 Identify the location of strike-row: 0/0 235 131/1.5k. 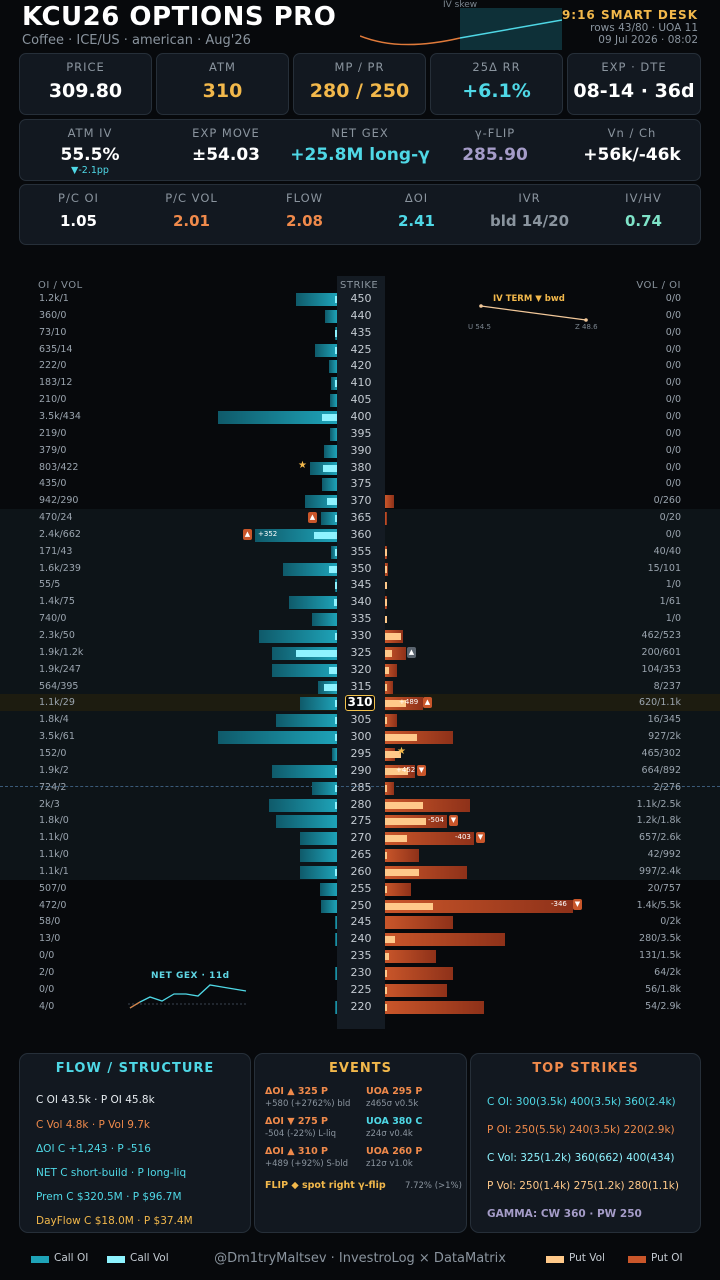
(360, 956).